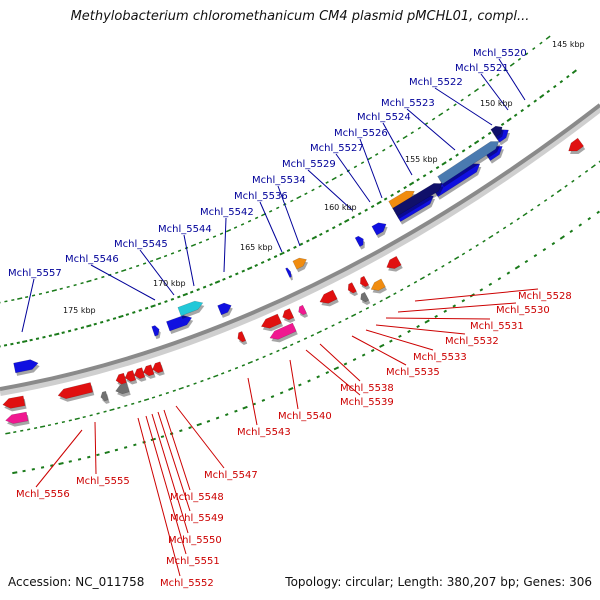 The image size is (600, 600). Describe the element at coordinates (361, 133) in the screenshot. I see `forward-gene-label: Mchl_5526` at that location.